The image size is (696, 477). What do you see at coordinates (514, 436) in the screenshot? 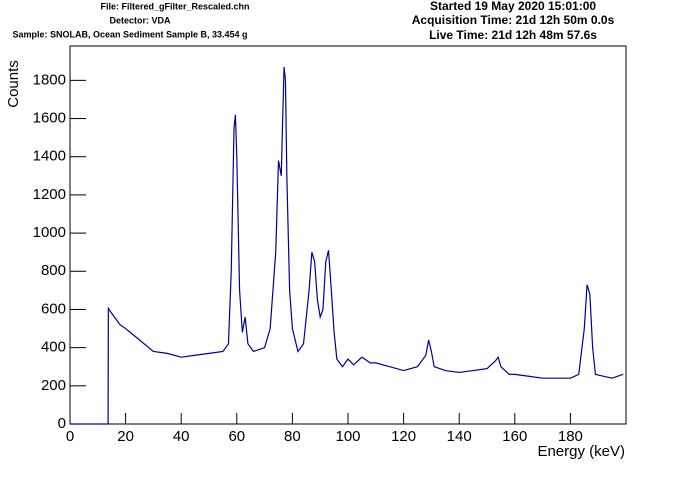
I see `x-tick-label: 160` at bounding box center [514, 436].